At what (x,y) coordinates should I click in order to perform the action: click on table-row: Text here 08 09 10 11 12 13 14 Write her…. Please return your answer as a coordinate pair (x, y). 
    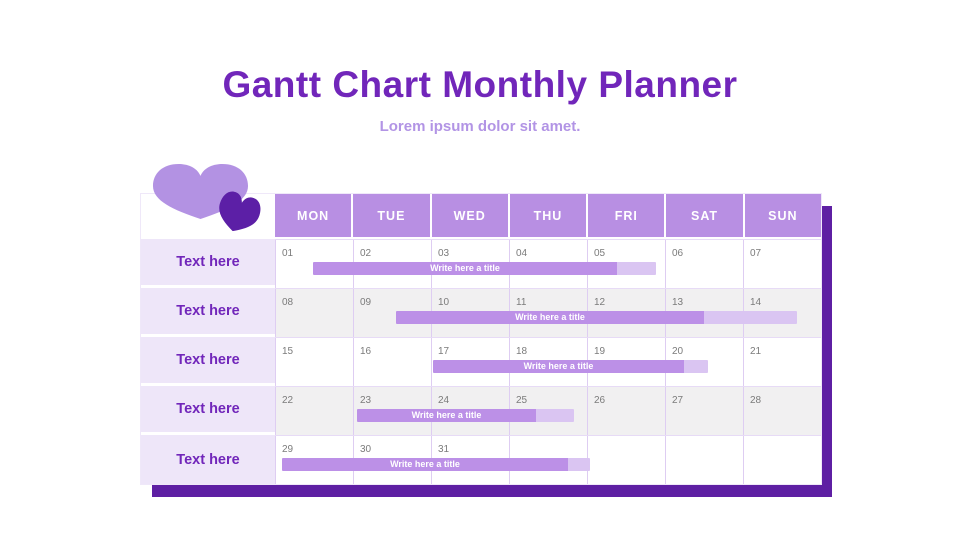
    Looking at the image, I should click on (481, 312).